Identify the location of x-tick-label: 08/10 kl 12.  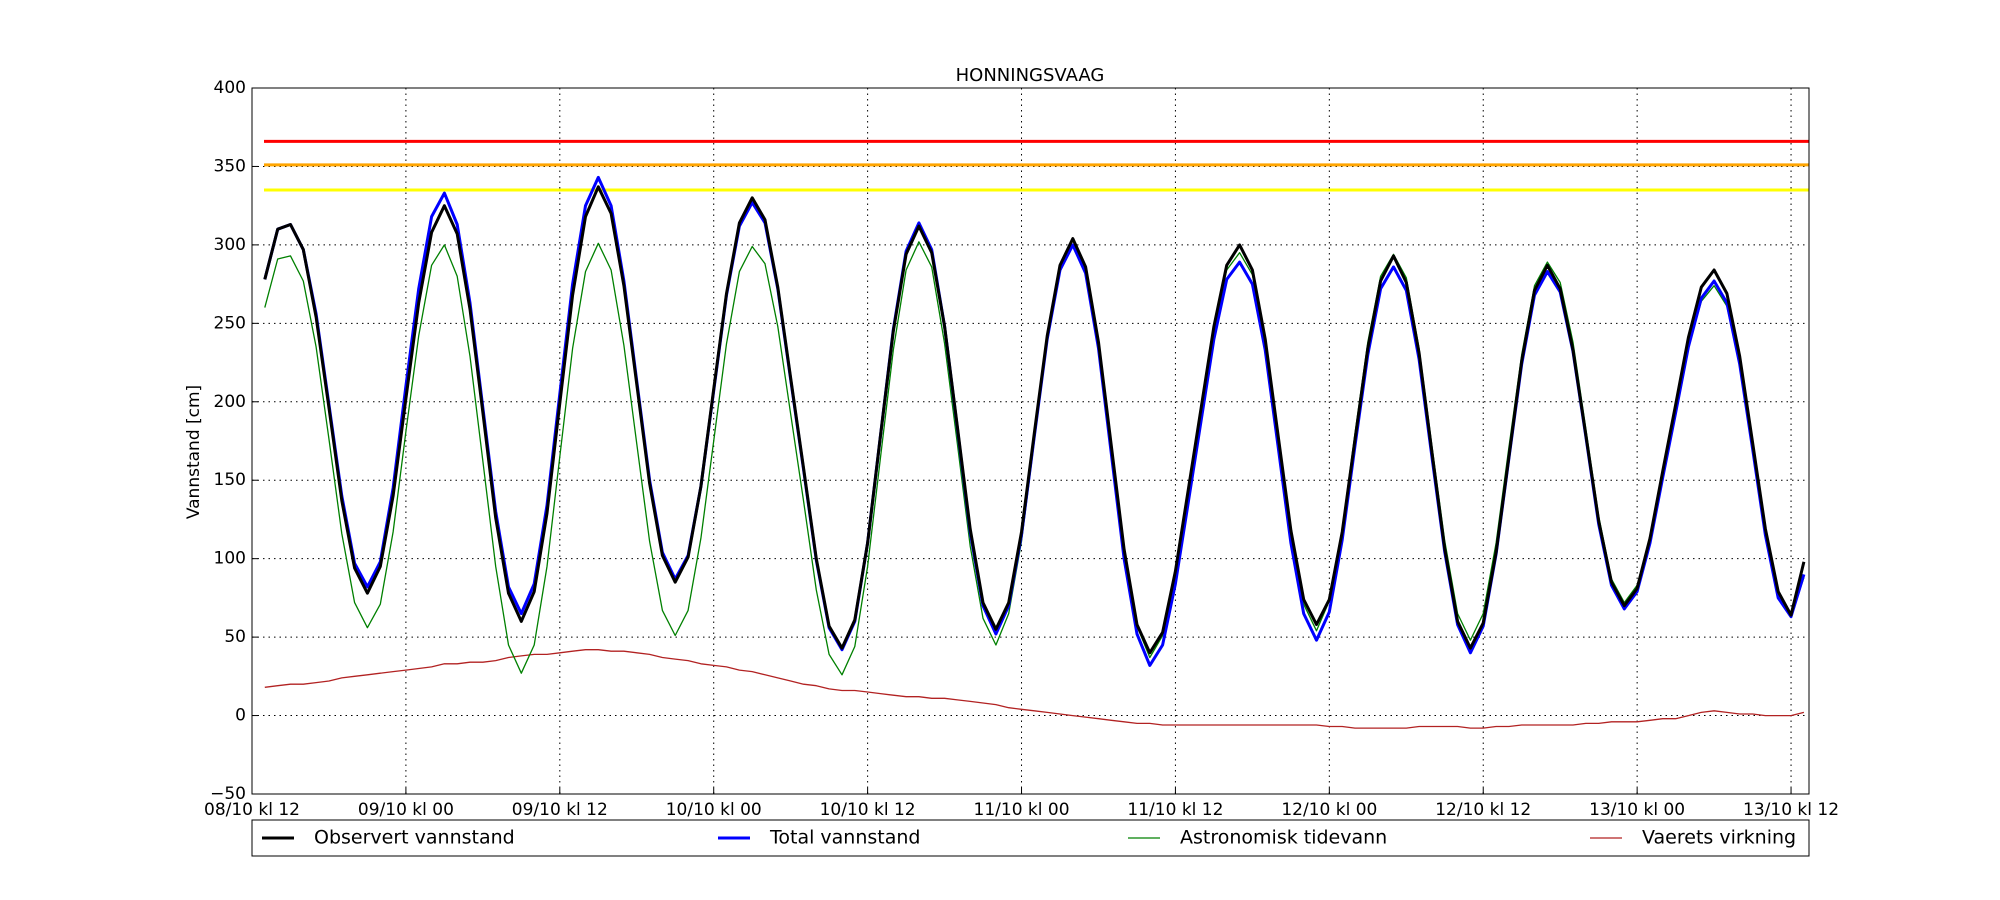
(252, 810).